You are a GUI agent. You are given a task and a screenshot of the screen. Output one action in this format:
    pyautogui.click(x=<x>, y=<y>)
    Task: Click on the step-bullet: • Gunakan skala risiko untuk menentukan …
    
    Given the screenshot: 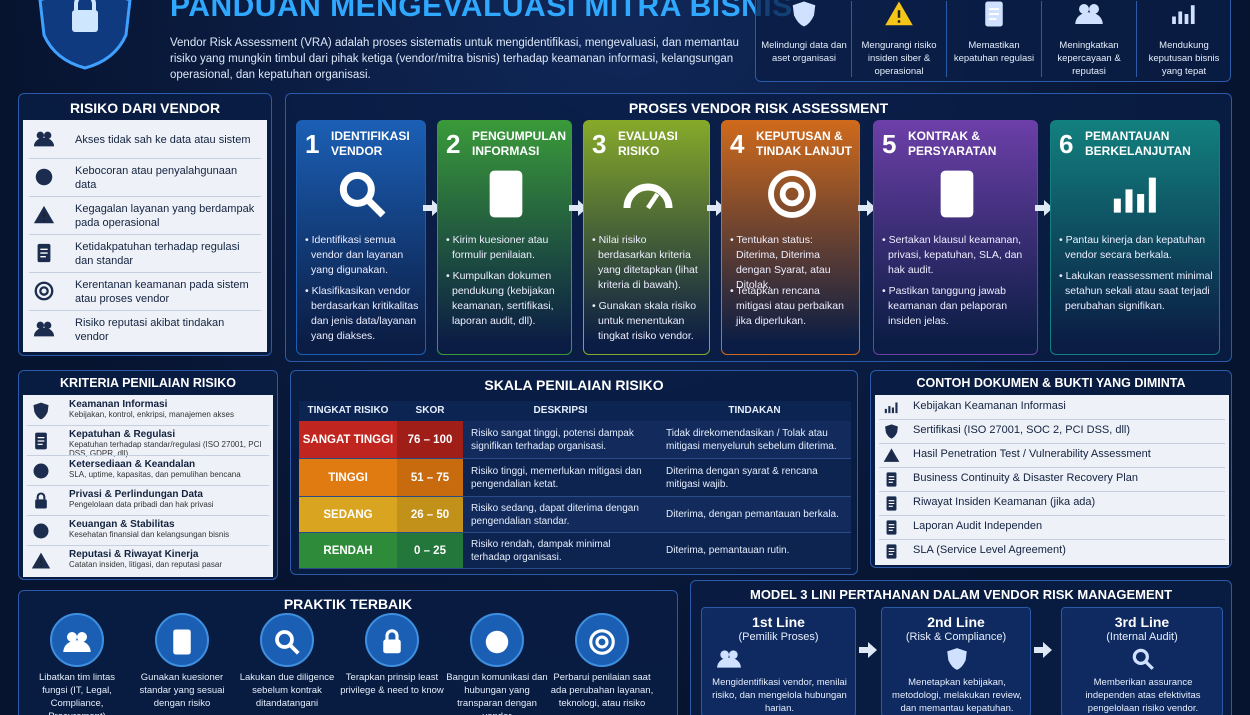 What is the action you would take?
    pyautogui.click(x=644, y=321)
    